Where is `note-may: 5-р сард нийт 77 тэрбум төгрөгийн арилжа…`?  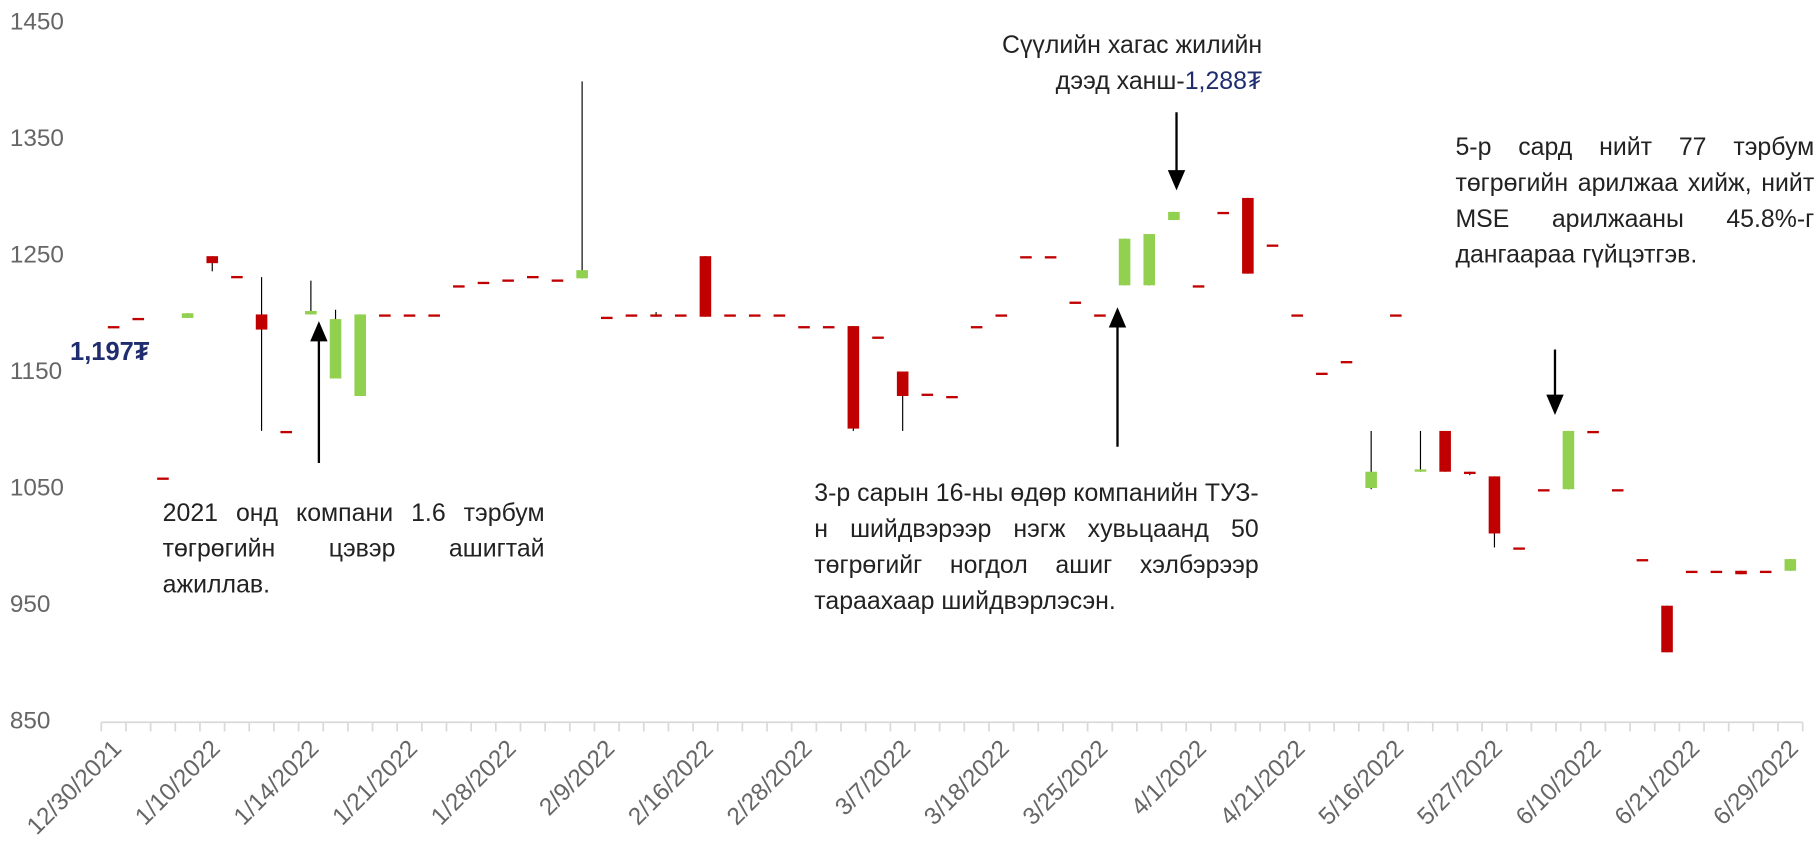
note-may: 5-р сард нийт 77 тэрбум төгрөгийн арилжа… is located at coordinates (1635, 201).